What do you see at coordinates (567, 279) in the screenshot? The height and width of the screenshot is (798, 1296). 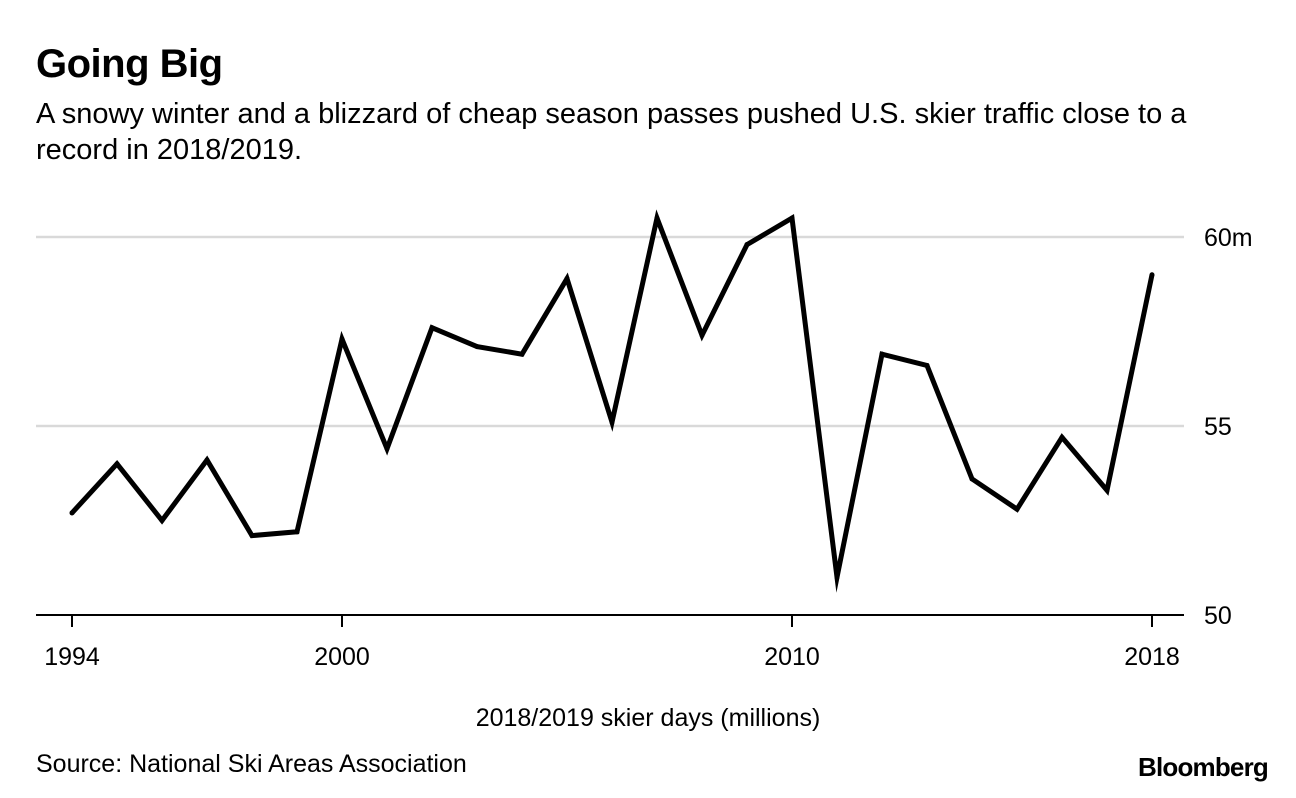 I see `data-point-2005` at bounding box center [567, 279].